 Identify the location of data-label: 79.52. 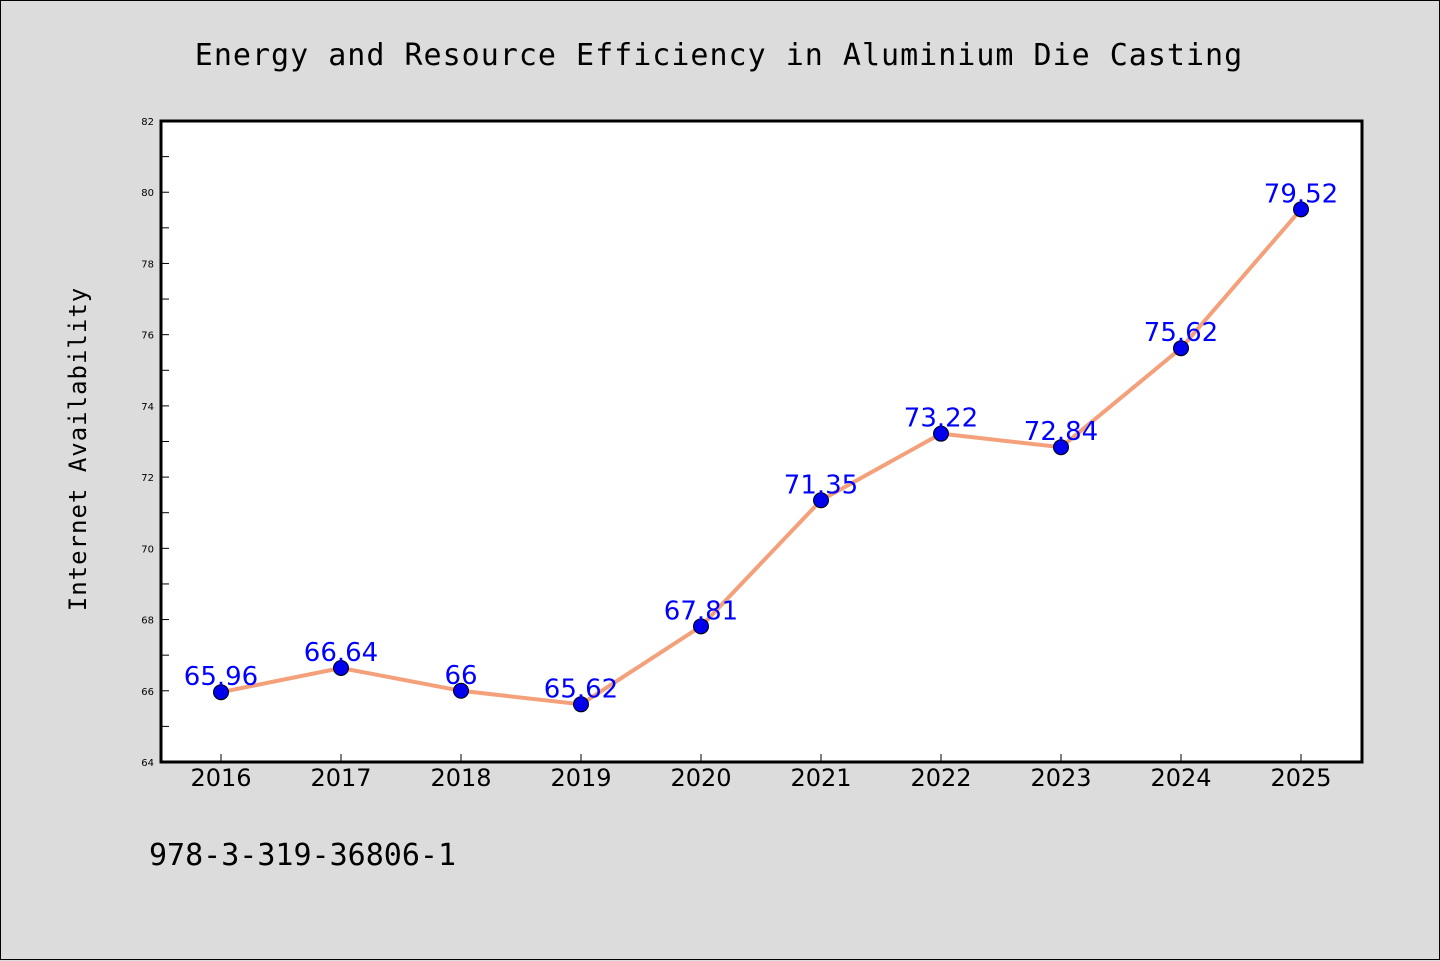
(1301, 194).